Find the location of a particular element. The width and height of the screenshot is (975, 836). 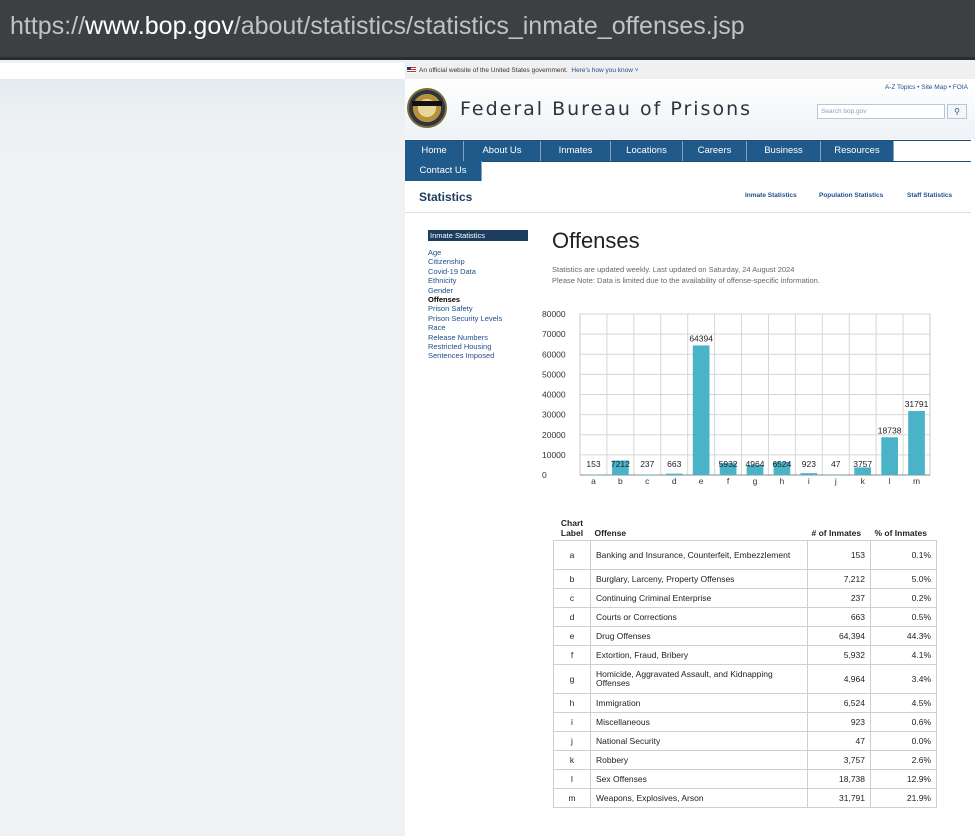

col-header-offense: Offense is located at coordinates (610, 533).